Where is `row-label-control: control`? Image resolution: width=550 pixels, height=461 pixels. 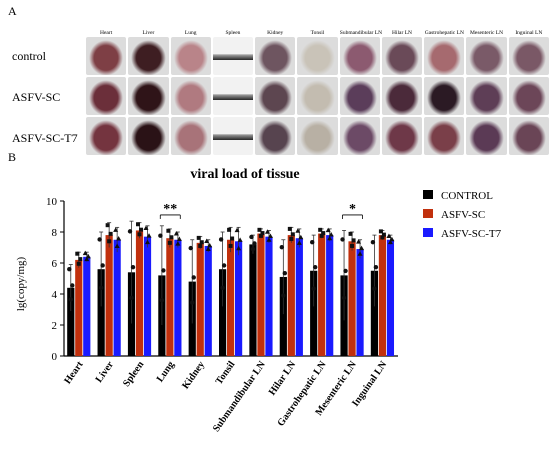 row-label-control: control is located at coordinates (29, 56).